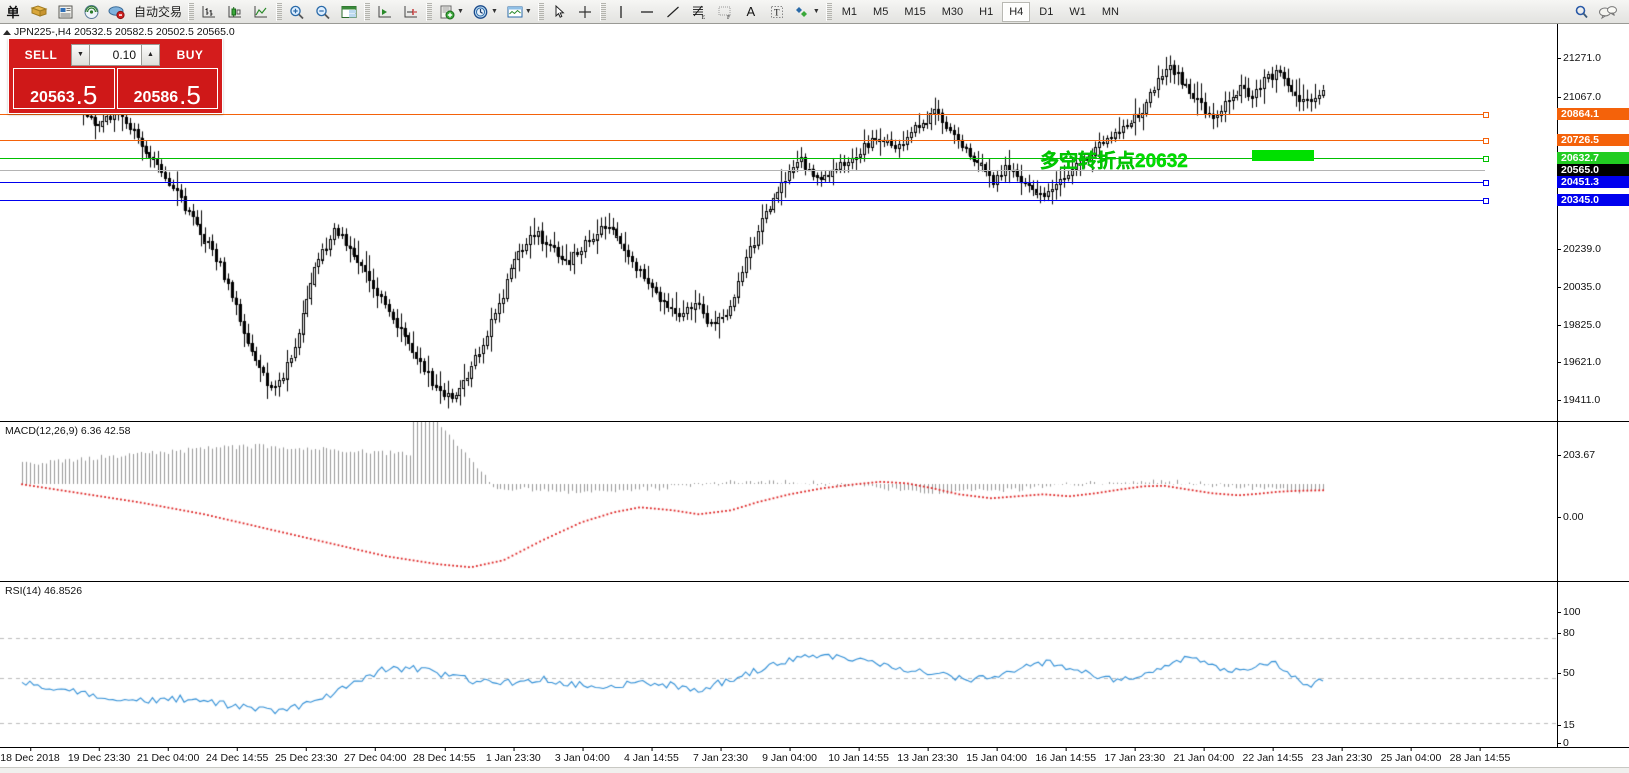  I want to click on price-tag-resistance-line: 20726.5, so click(1593, 140).